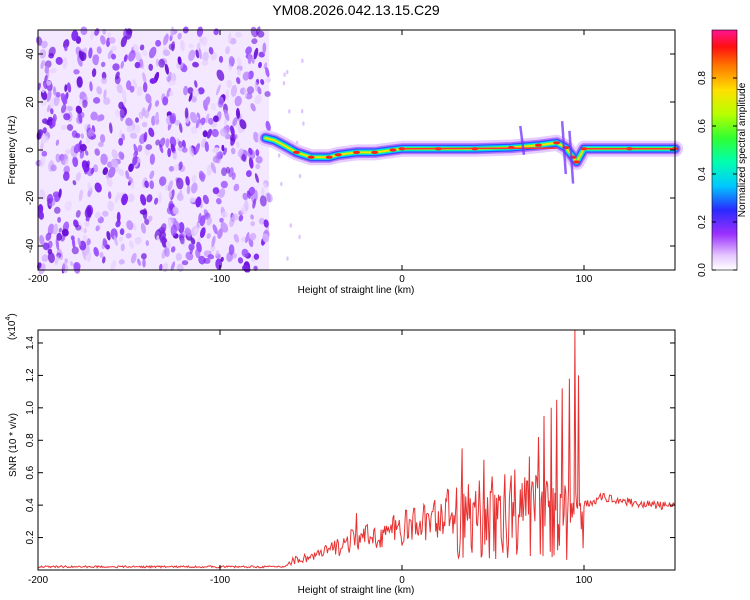  I want to click on snr-y-axis-label: SNR (10 * v/v), so click(13, 445).